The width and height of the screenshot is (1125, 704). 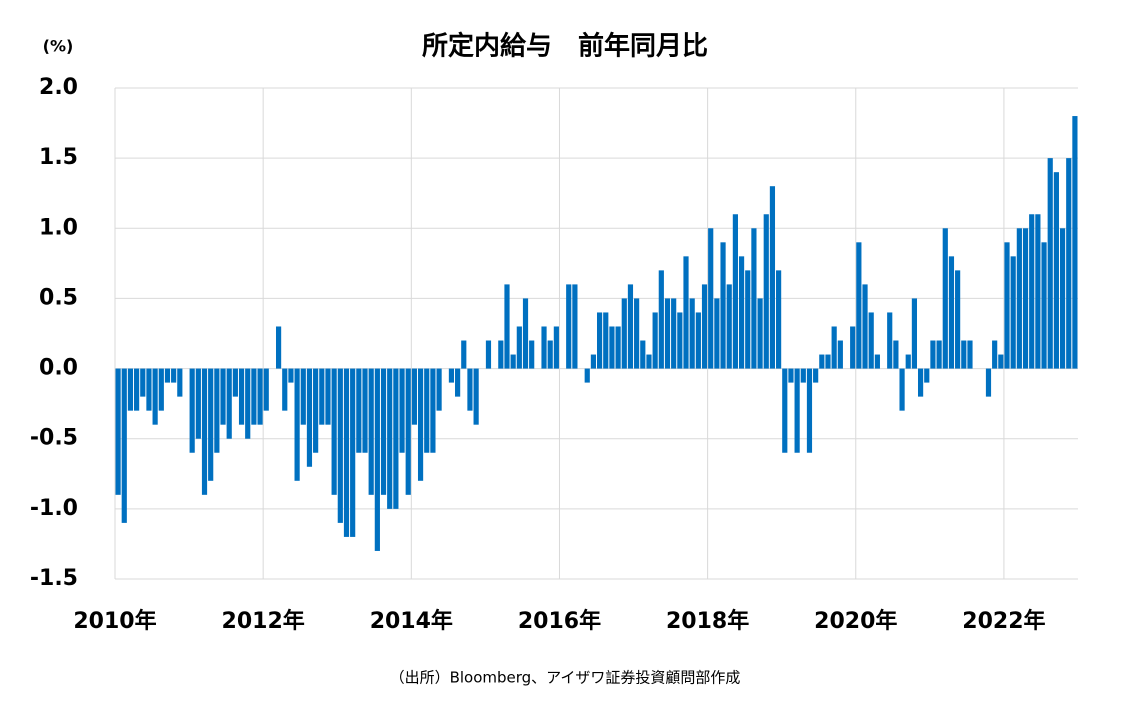 What do you see at coordinates (559, 621) in the screenshot?
I see `x-tick-label: 2016年` at bounding box center [559, 621].